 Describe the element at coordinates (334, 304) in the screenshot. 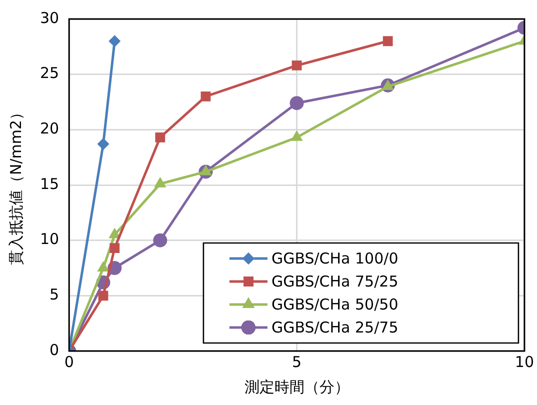

I see `legend-label: GGBS/CHa 50/50` at that location.